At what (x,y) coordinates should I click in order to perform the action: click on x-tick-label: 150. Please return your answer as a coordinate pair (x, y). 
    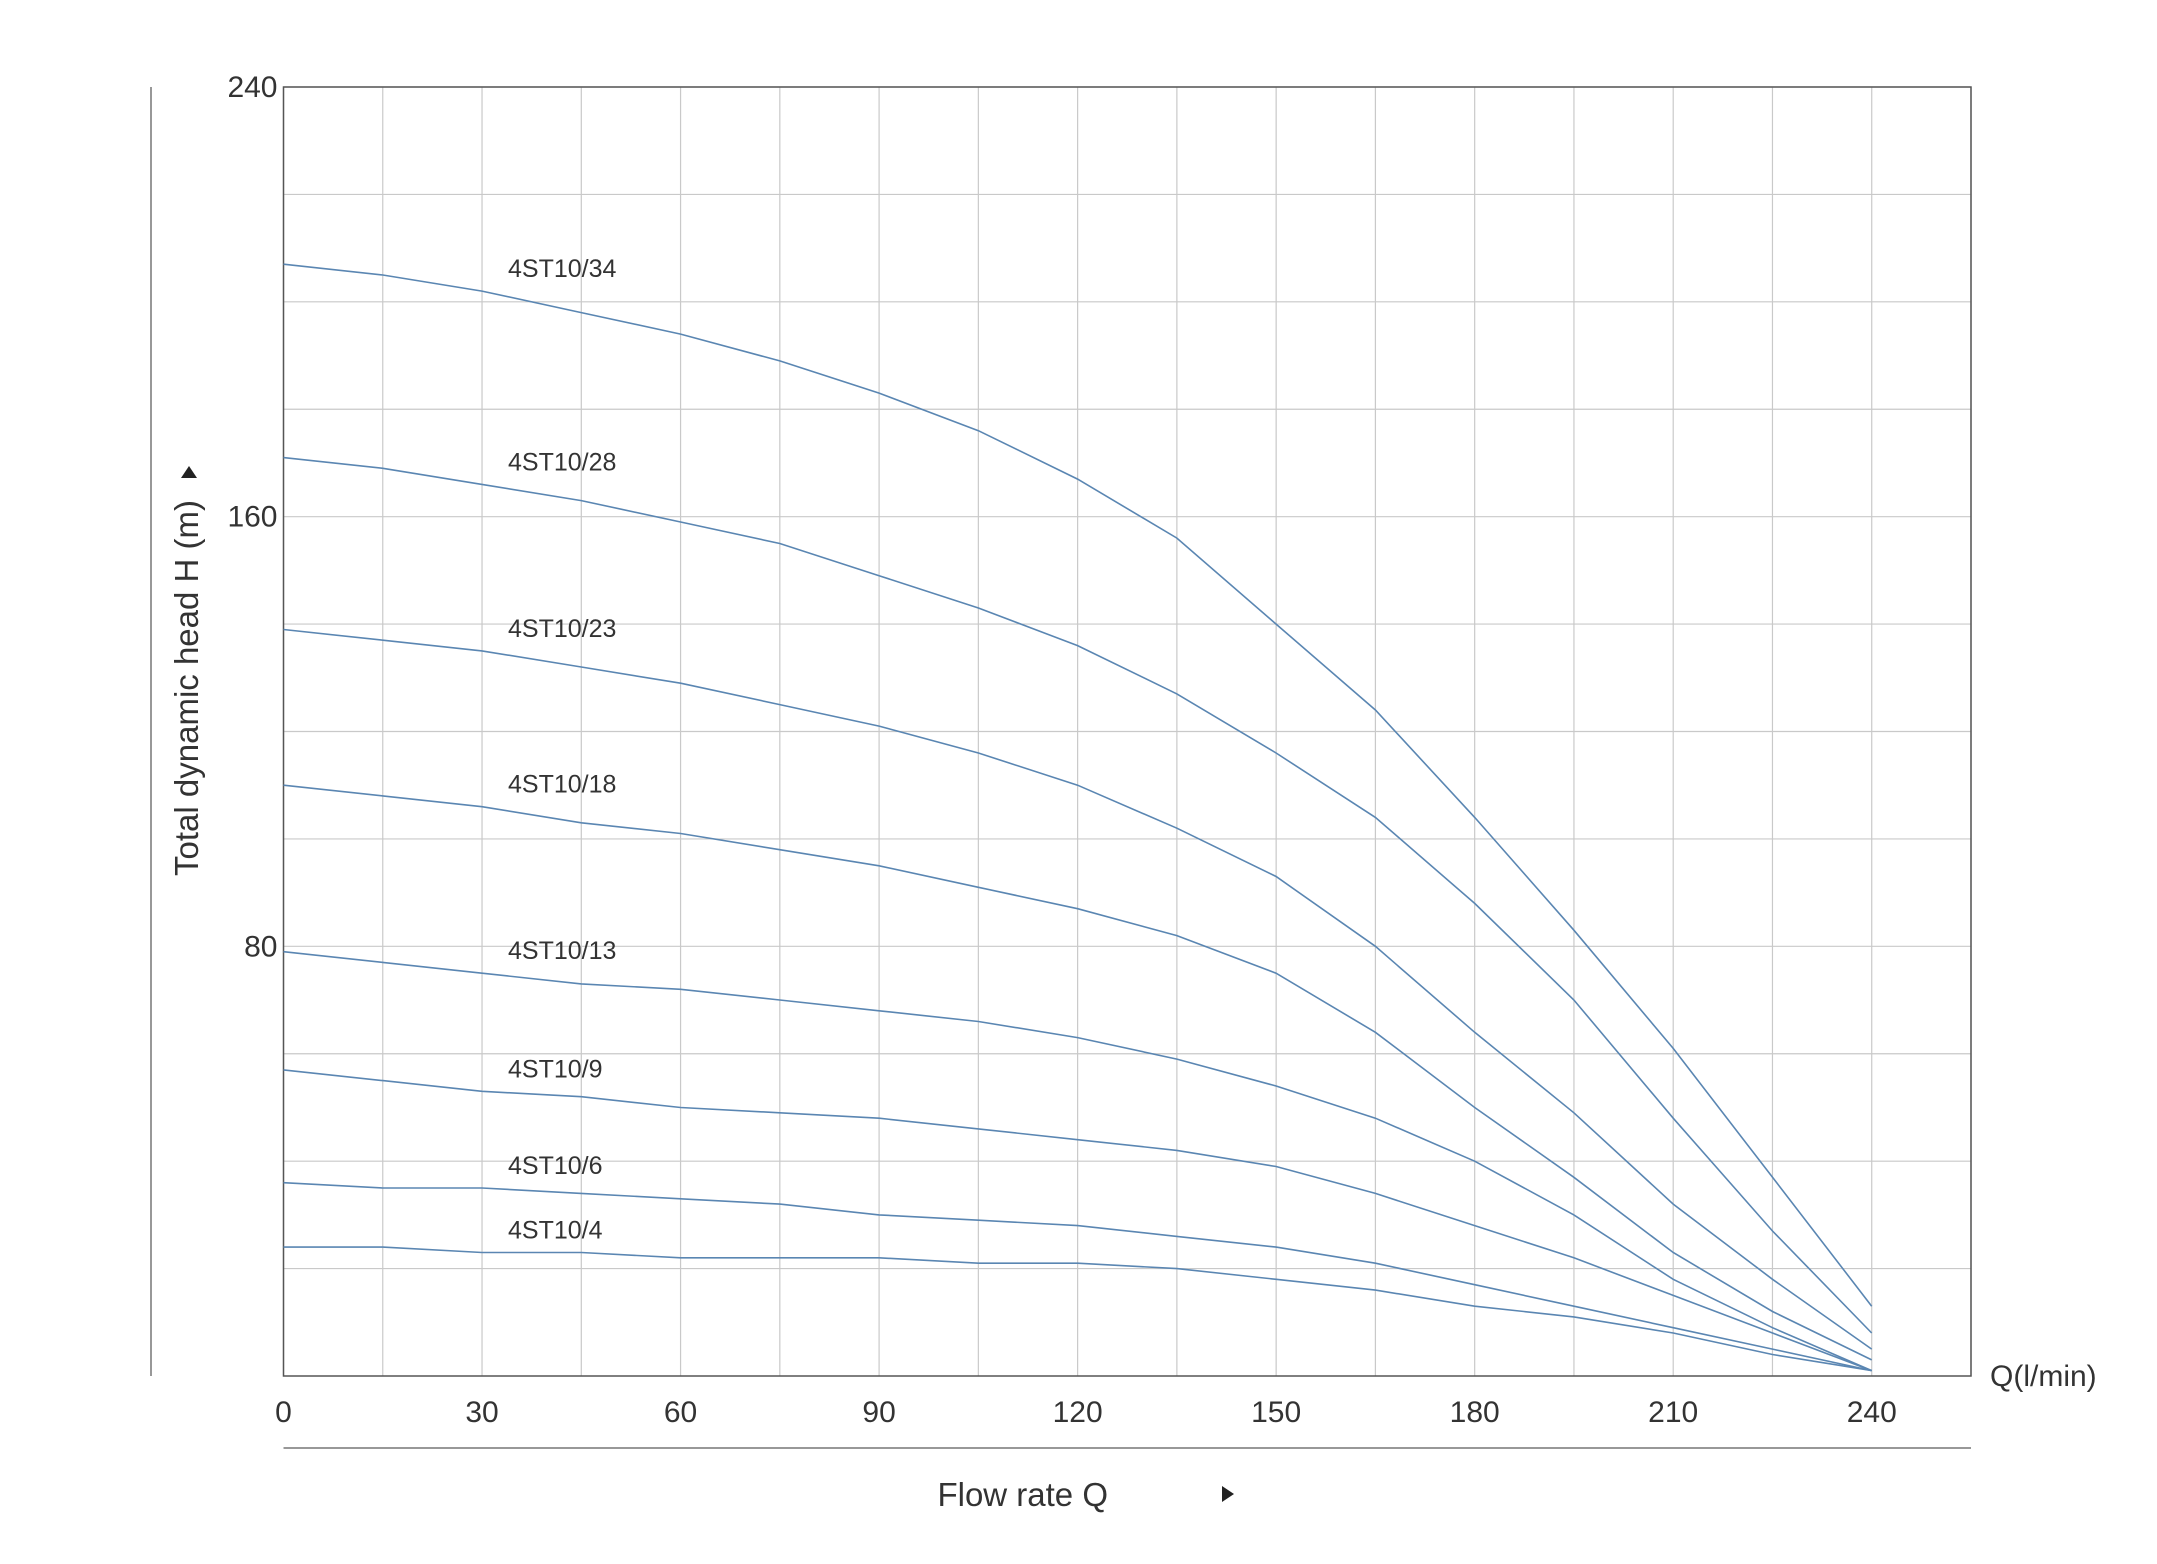
    Looking at the image, I should click on (1276, 1412).